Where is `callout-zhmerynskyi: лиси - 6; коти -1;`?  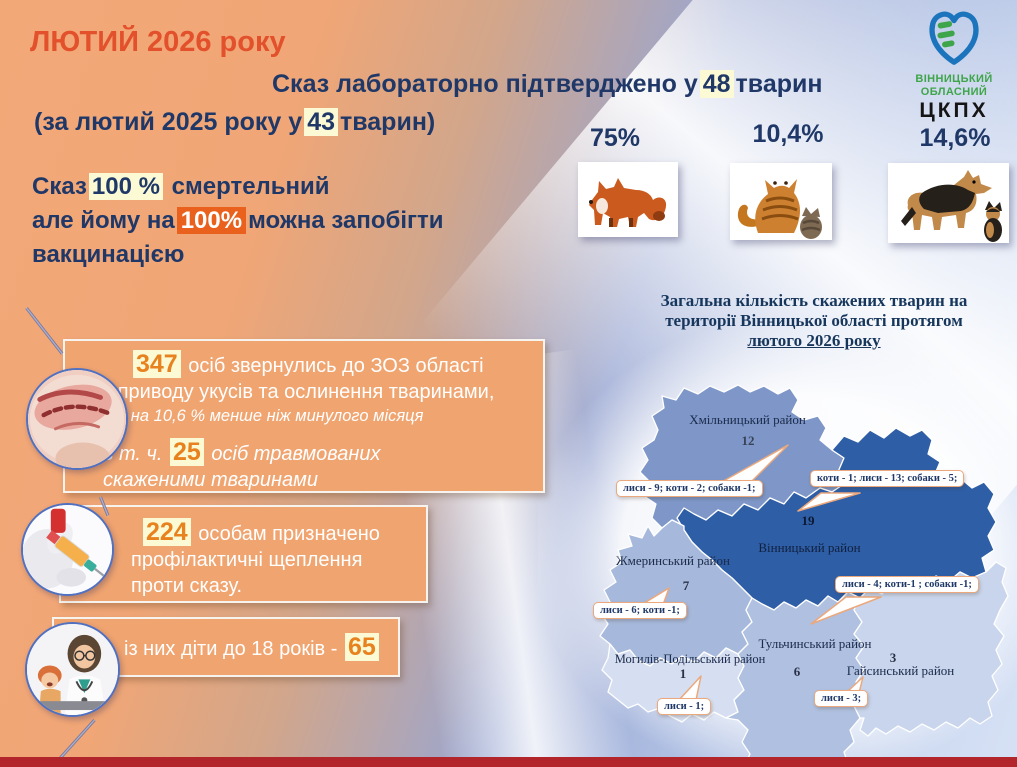
callout-zhmerynskyi: лиси - 6; коти -1; is located at coordinates (640, 610).